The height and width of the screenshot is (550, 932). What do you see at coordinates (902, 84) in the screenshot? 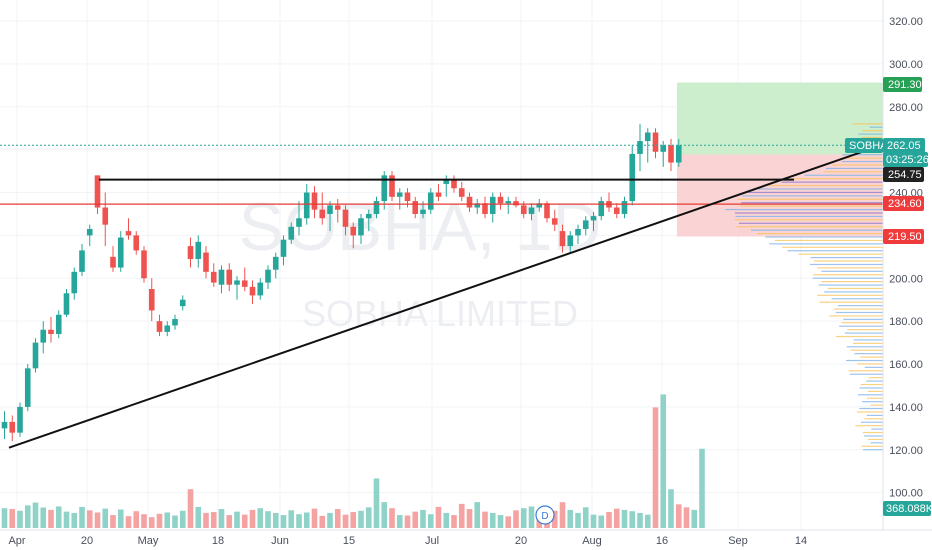
I see `target-price-tag: 291.30` at bounding box center [902, 84].